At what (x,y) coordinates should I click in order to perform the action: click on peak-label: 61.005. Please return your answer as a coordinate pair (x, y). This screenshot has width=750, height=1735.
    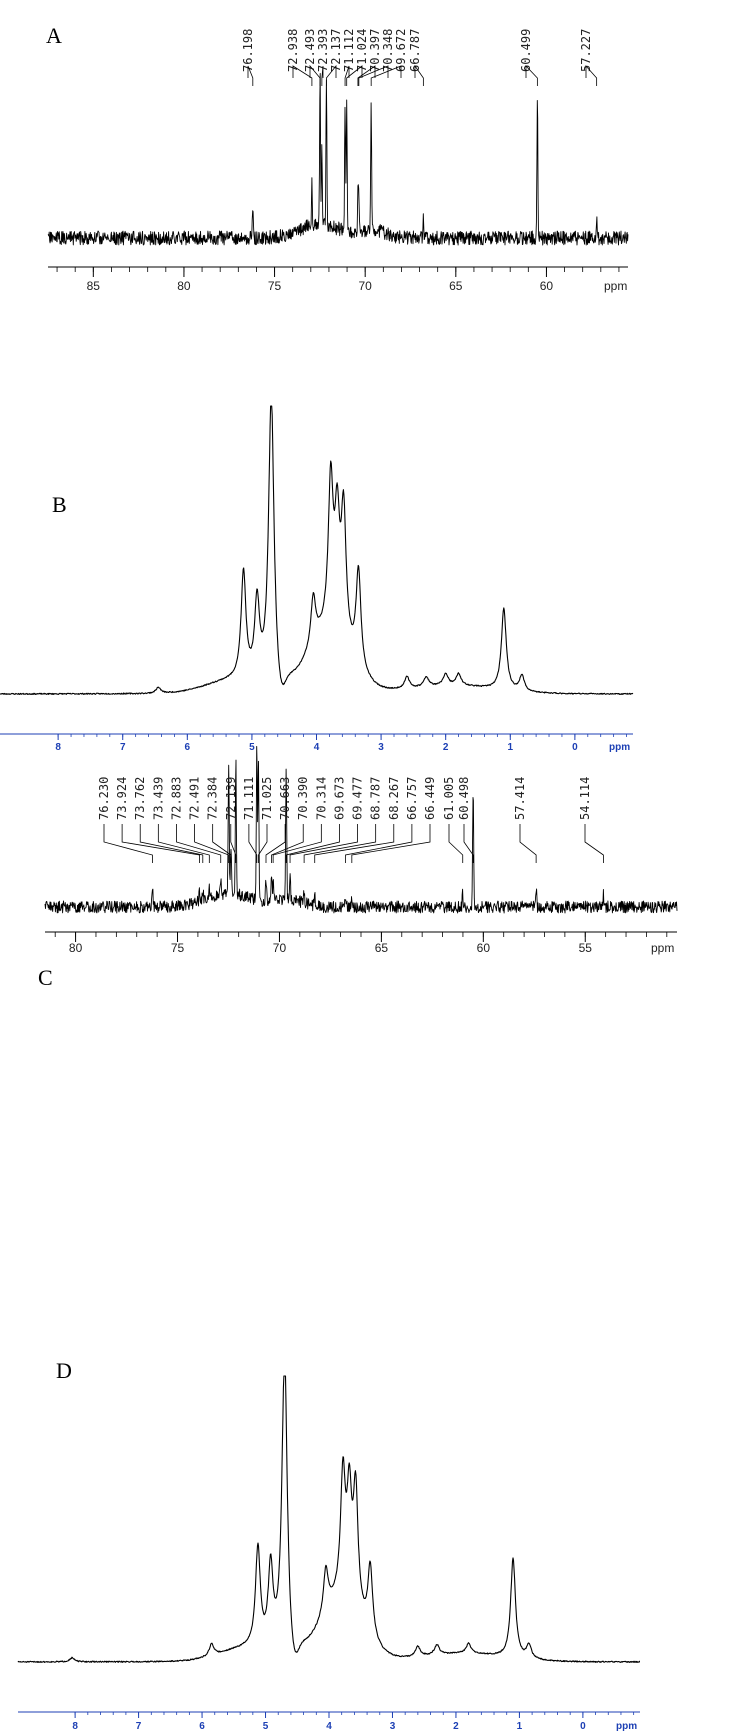
    Looking at the image, I should click on (449, 798).